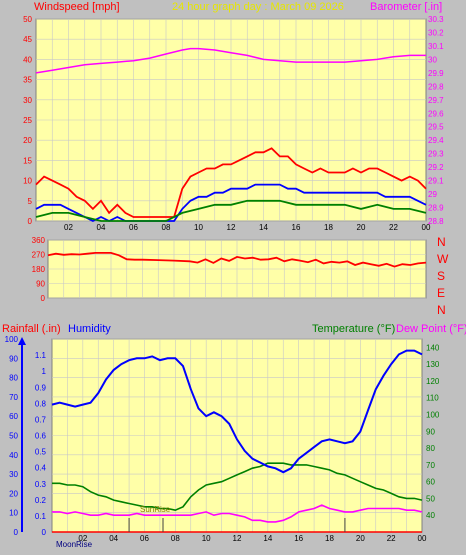 Image resolution: width=466 pixels, height=555 pixels. I want to click on series-wind-average, so click(231, 203).